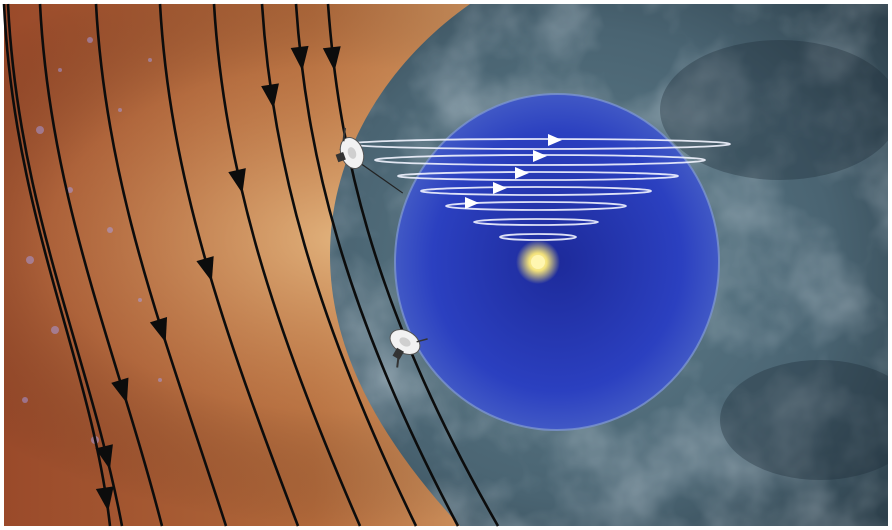 The height and width of the screenshot is (530, 892). I want to click on spacecraft-voyager-upper, so click(369, 160).